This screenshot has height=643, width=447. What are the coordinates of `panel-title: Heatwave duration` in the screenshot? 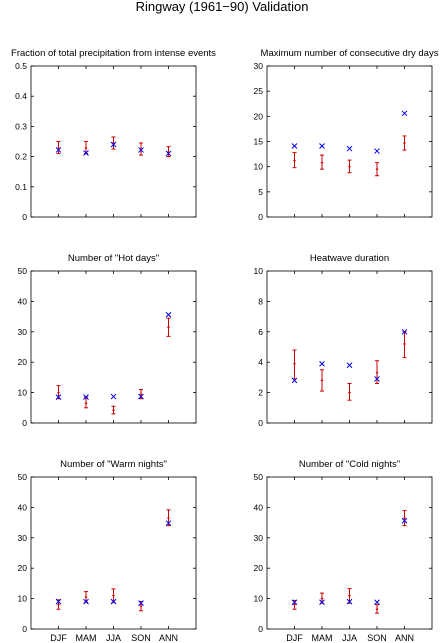 It's located at (349, 258).